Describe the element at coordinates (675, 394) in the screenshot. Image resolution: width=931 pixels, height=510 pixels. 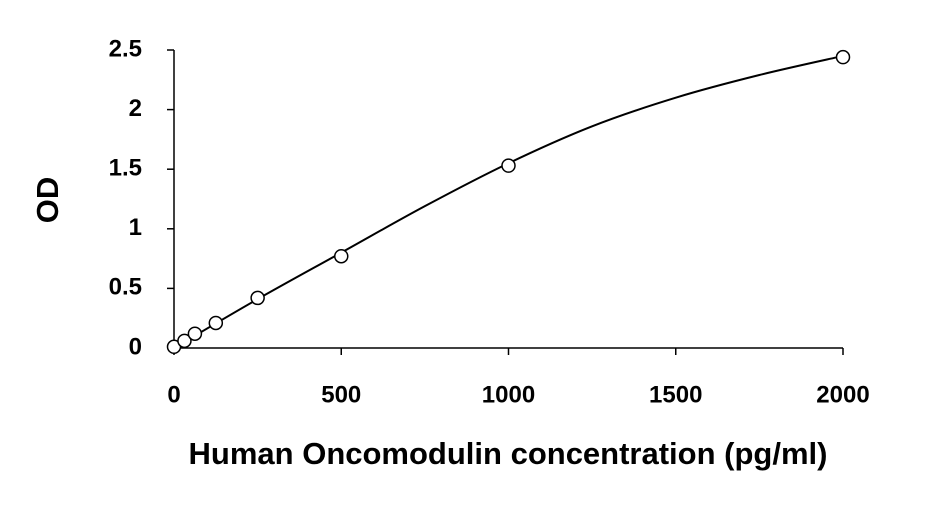
I see `x-tick-label: 1500` at that location.